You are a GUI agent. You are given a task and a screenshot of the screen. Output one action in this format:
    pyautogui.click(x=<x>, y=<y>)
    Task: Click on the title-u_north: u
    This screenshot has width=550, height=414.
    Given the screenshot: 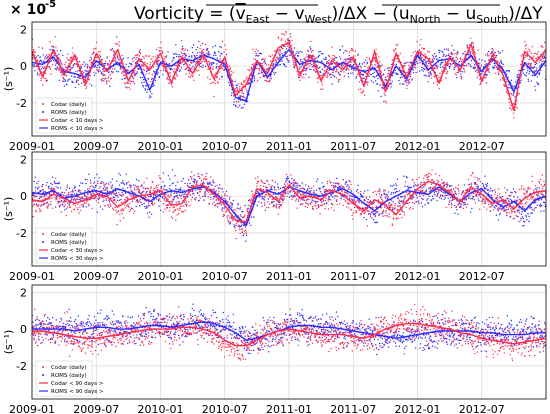 What is the action you would take?
    pyautogui.click(x=404, y=14)
    